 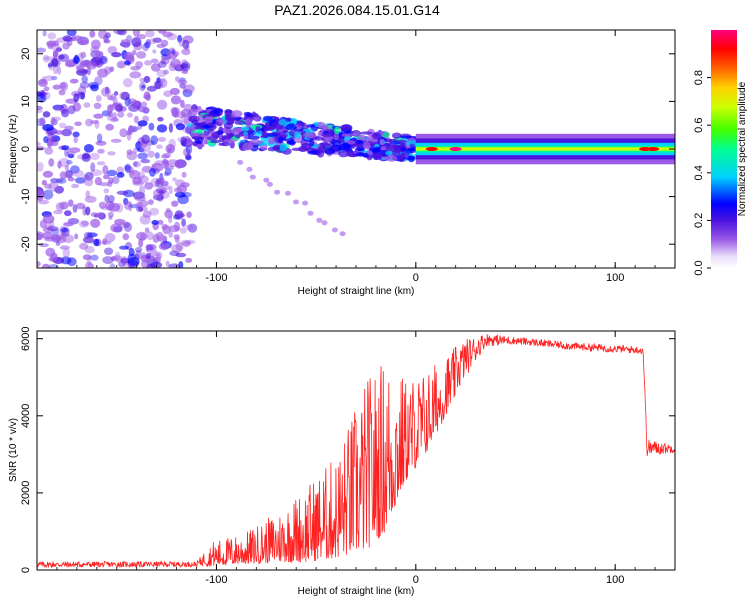 What do you see at coordinates (699, 220) in the screenshot?
I see `colorbar-tick-label: 0.2` at bounding box center [699, 220].